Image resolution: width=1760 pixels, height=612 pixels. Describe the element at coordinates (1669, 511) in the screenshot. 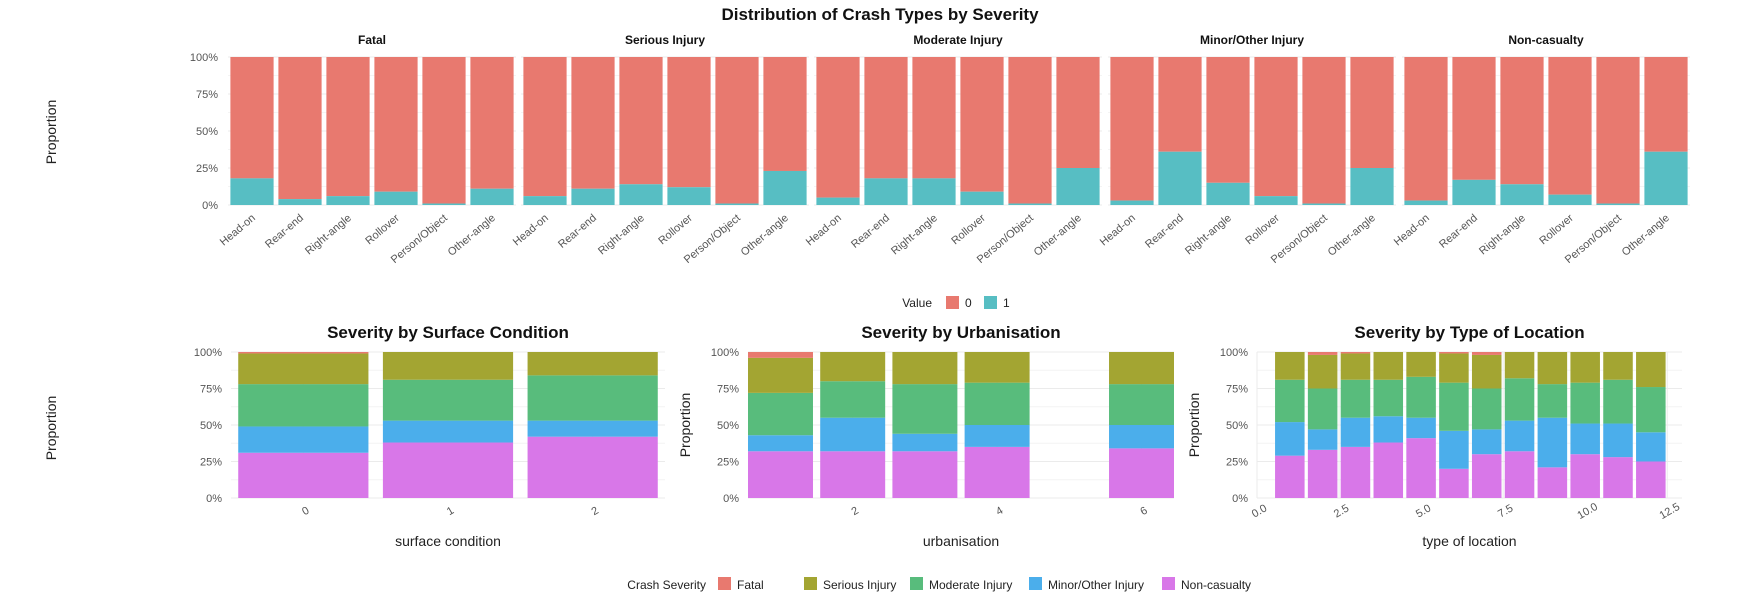

I see `x-tick: 12.5` at that location.